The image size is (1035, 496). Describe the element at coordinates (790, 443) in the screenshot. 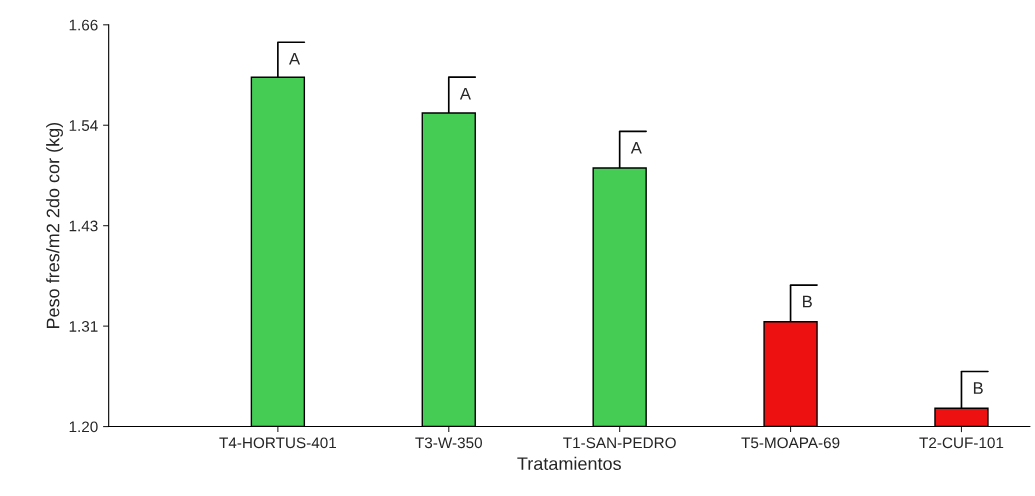

I see `x-tick-label: T5-MOAPA-69` at that location.